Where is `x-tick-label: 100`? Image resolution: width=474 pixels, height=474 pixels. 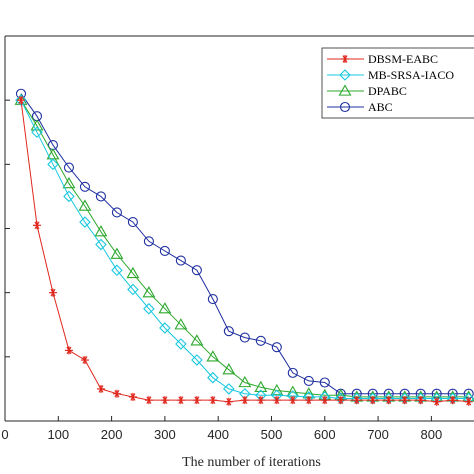 x-tick-label: 100 is located at coordinates (58, 434).